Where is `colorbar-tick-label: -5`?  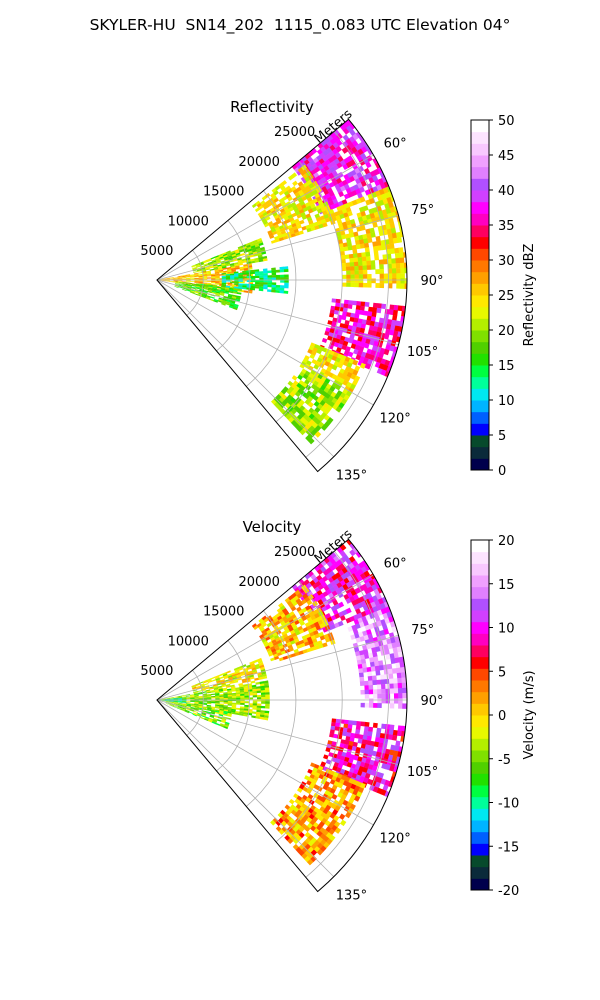 colorbar-tick-label: -5 is located at coordinates (504, 760).